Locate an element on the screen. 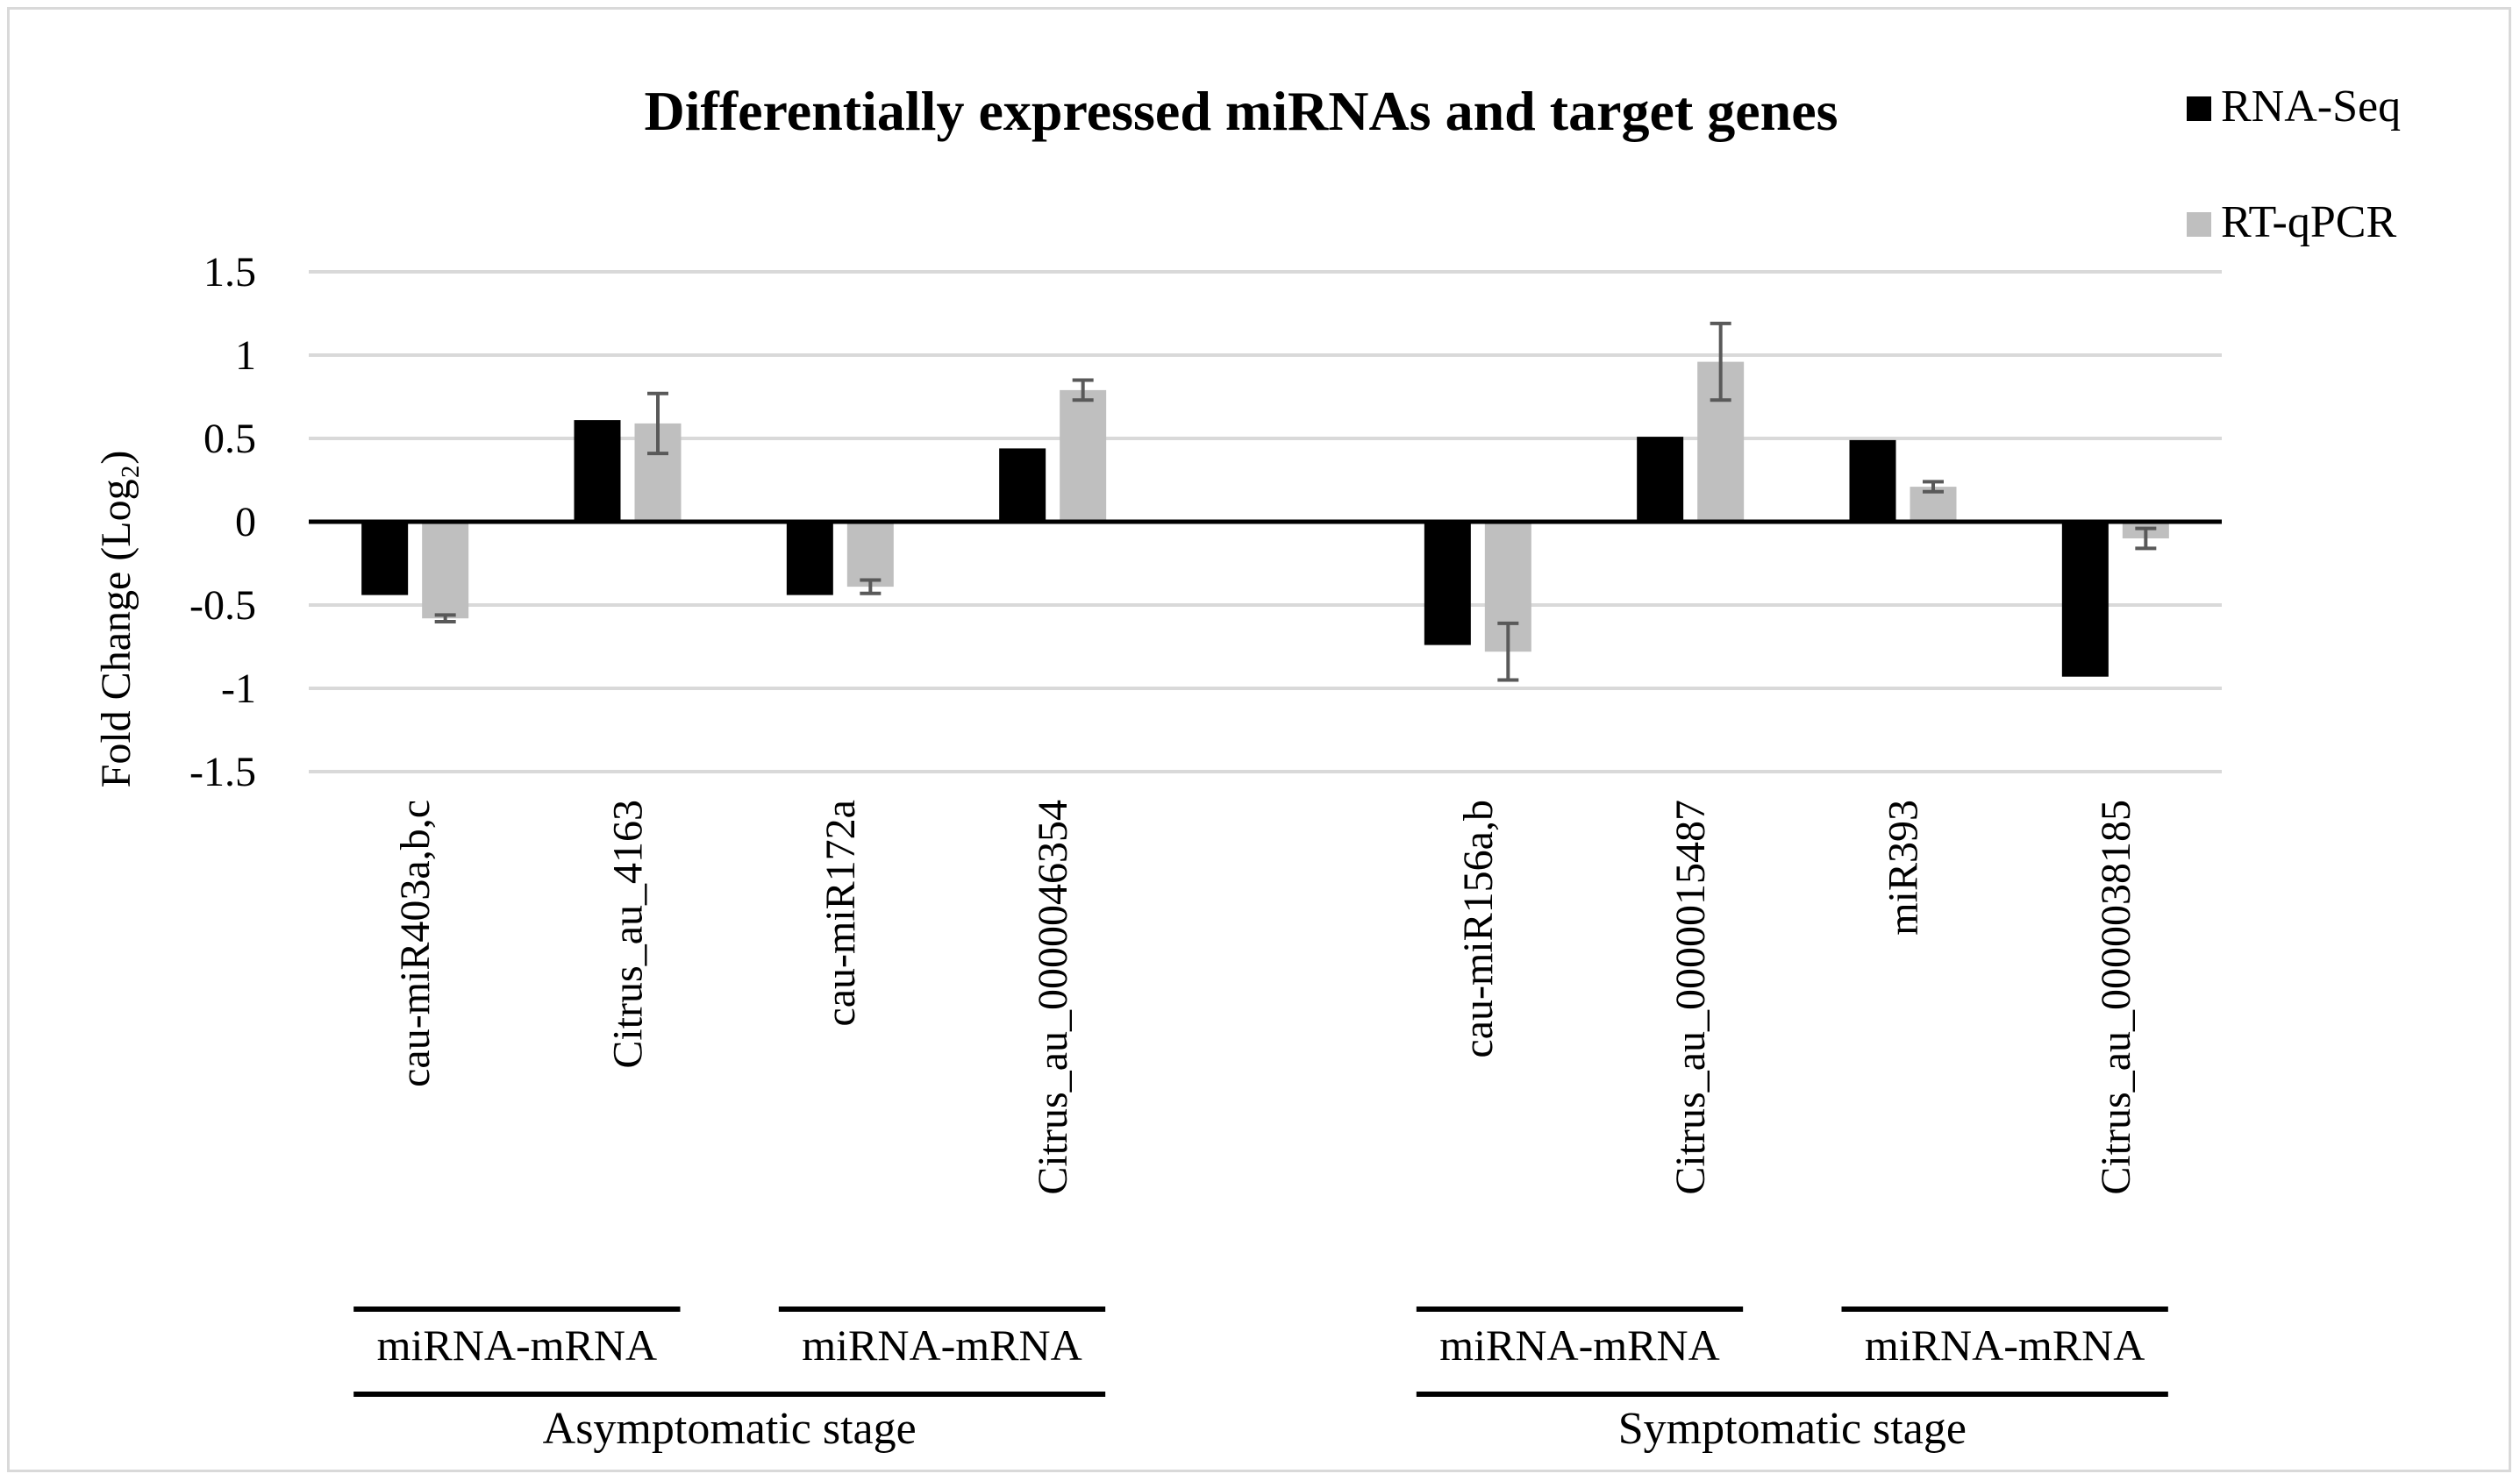  x-tick-label: Citrus_au_4163 is located at coordinates (628, 934).